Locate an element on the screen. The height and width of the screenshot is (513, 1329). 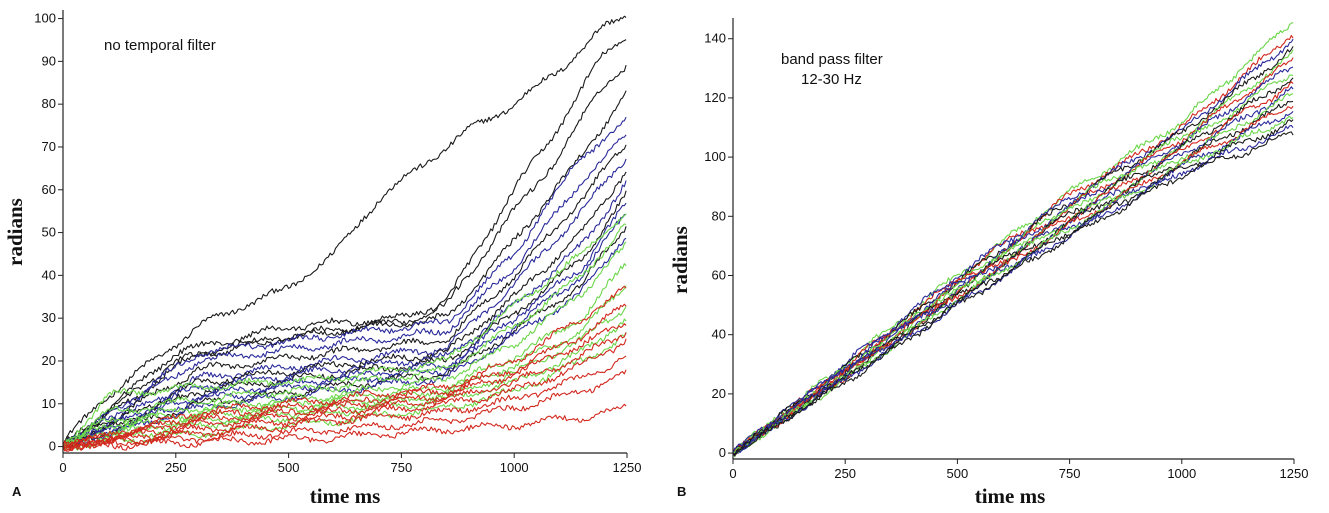
chart-a-y-tick-label: 60 is located at coordinates (49, 189).